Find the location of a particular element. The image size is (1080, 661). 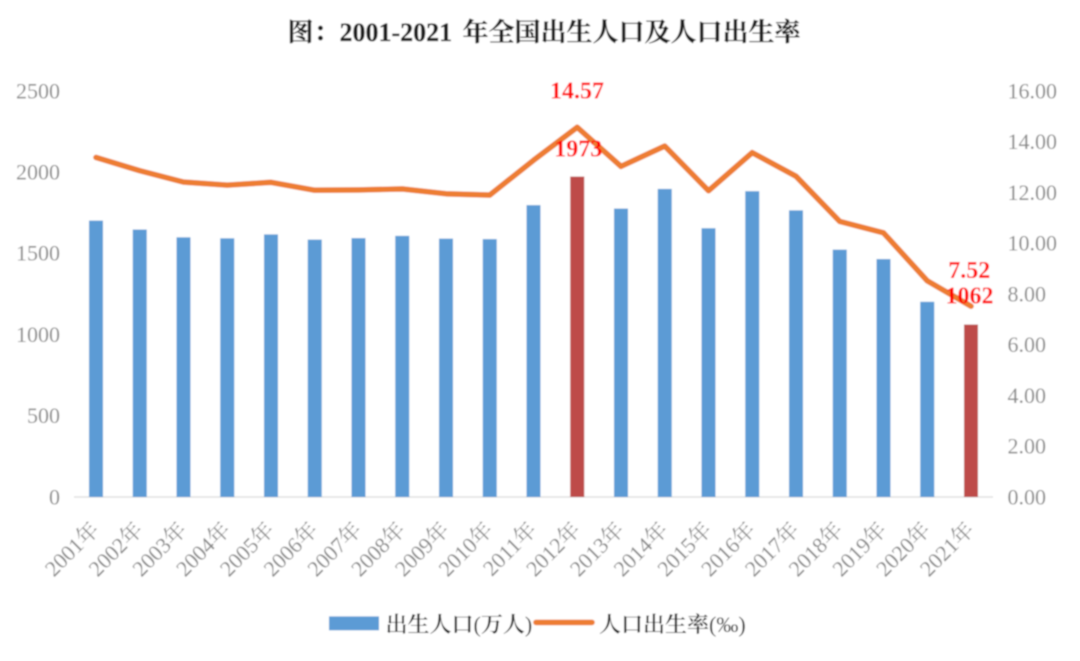

svg-text: 1000 is located at coordinates (38, 334).